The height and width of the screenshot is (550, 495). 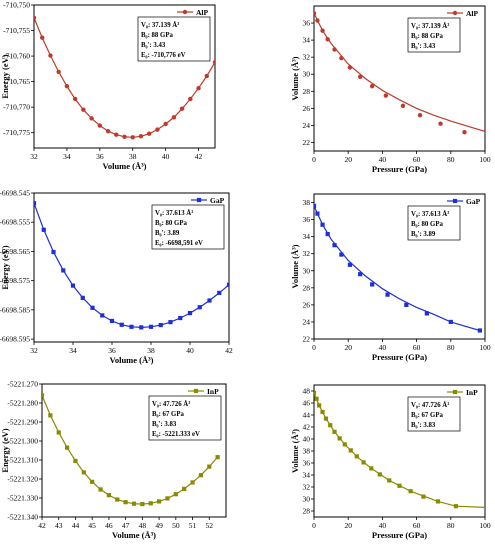 I want to click on x-tick-label: 40, so click(x=383, y=159).